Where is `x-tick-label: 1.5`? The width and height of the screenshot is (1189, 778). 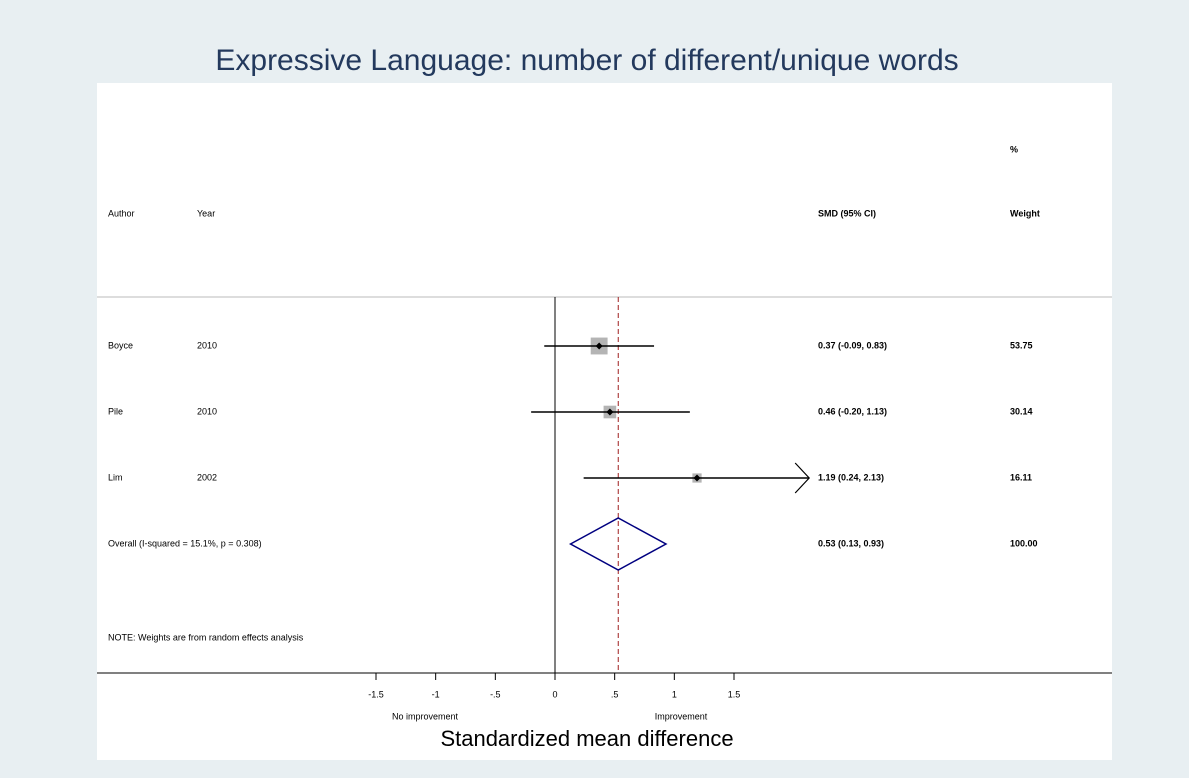
x-tick-label: 1.5 is located at coordinates (734, 694).